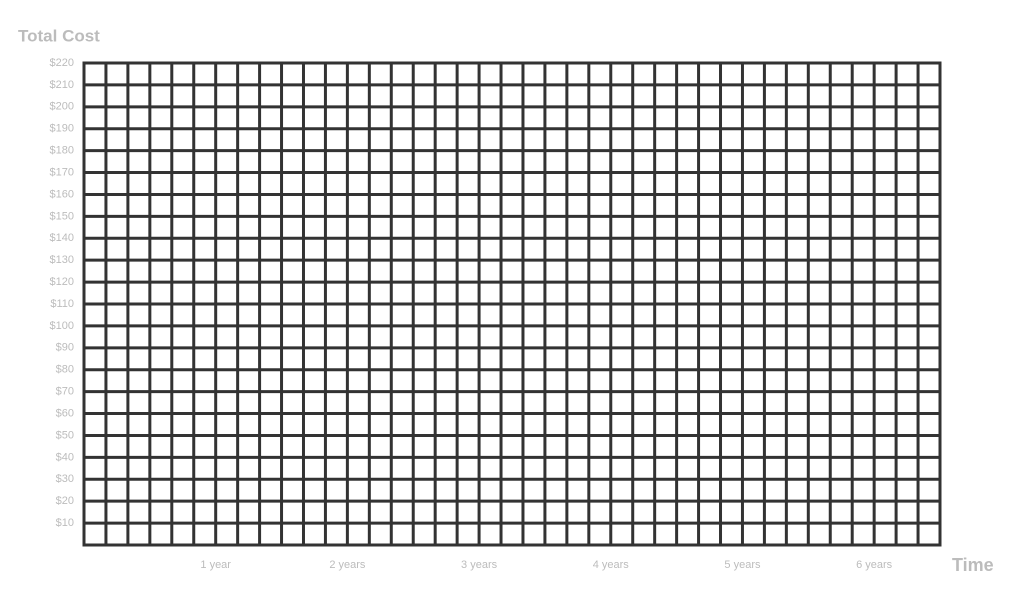  What do you see at coordinates (62, 85) in the screenshot?
I see `y-tick-label: $210` at bounding box center [62, 85].